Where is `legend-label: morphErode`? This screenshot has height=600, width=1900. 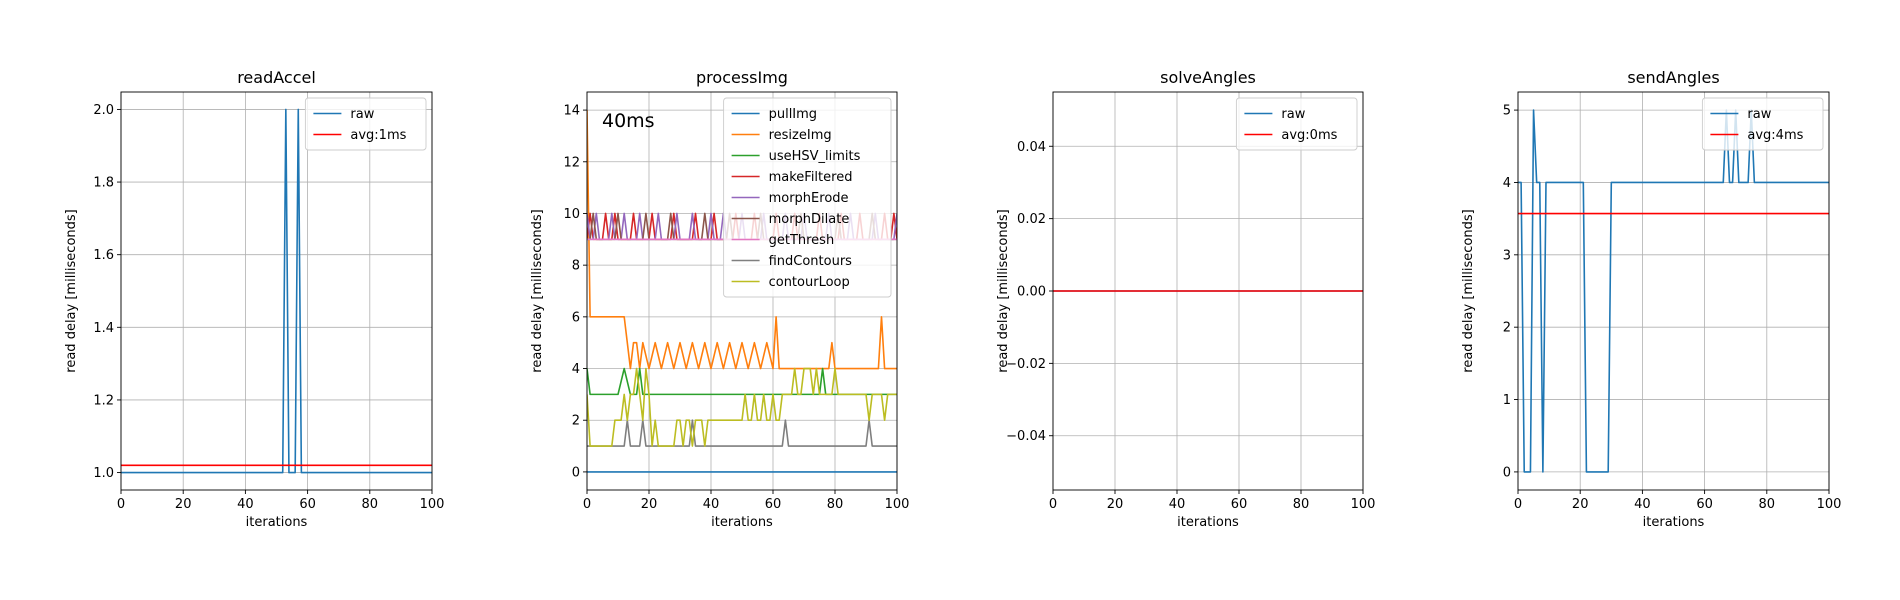
legend-label: morphErode is located at coordinates (809, 198).